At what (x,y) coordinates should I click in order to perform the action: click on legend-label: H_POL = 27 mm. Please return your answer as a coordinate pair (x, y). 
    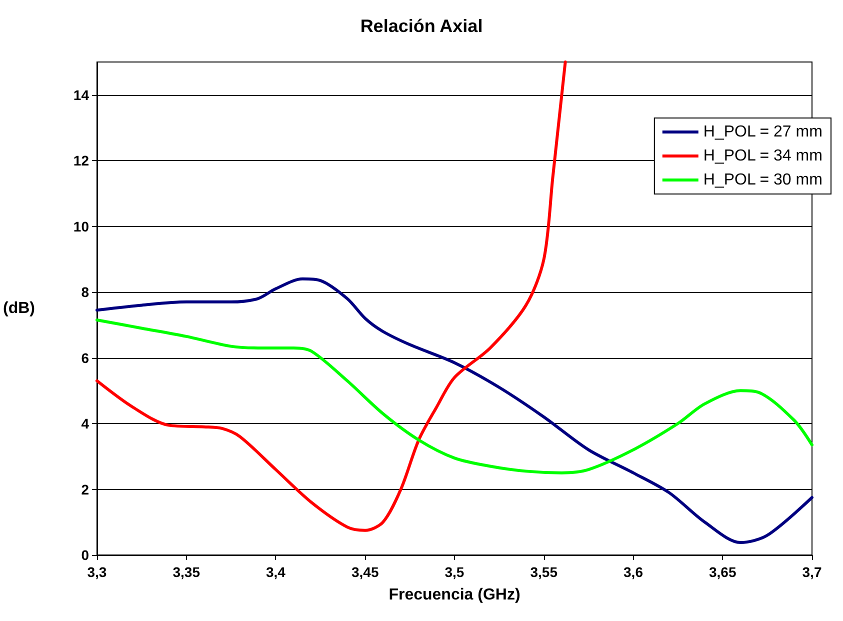
    Looking at the image, I should click on (762, 132).